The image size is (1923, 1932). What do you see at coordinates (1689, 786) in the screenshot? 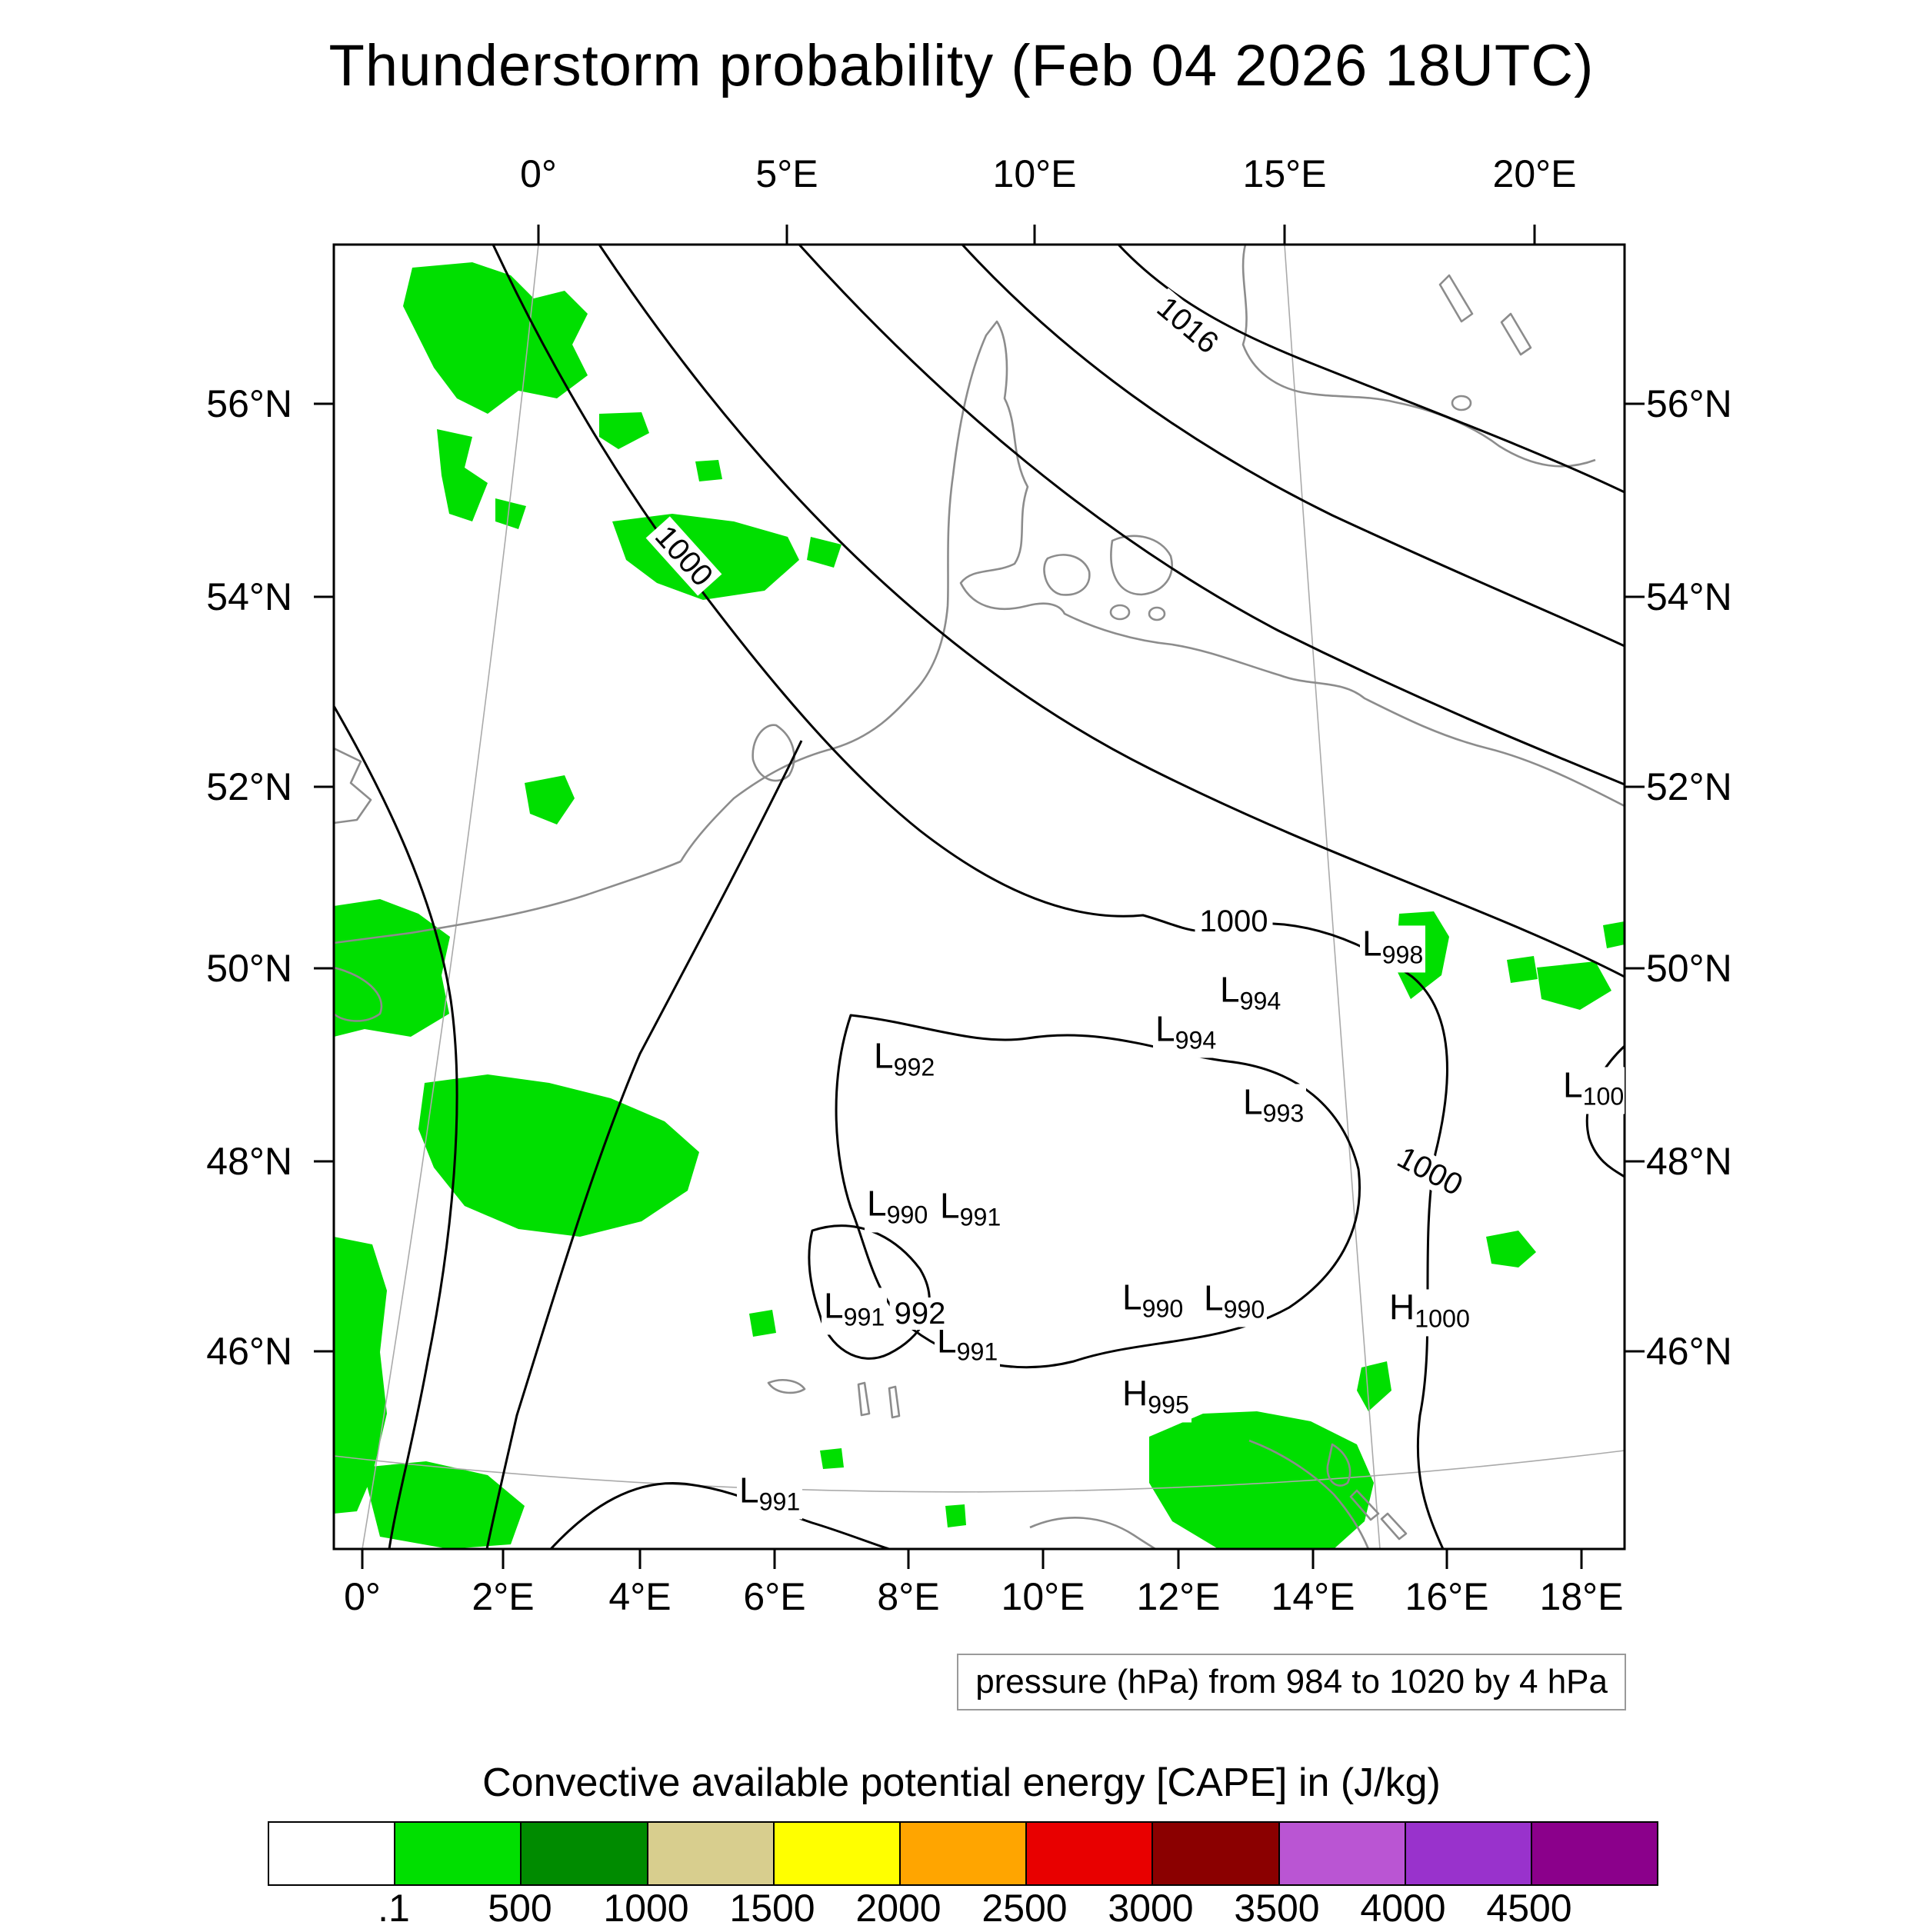
I see `axis-right-label: 52°N` at bounding box center [1689, 786].